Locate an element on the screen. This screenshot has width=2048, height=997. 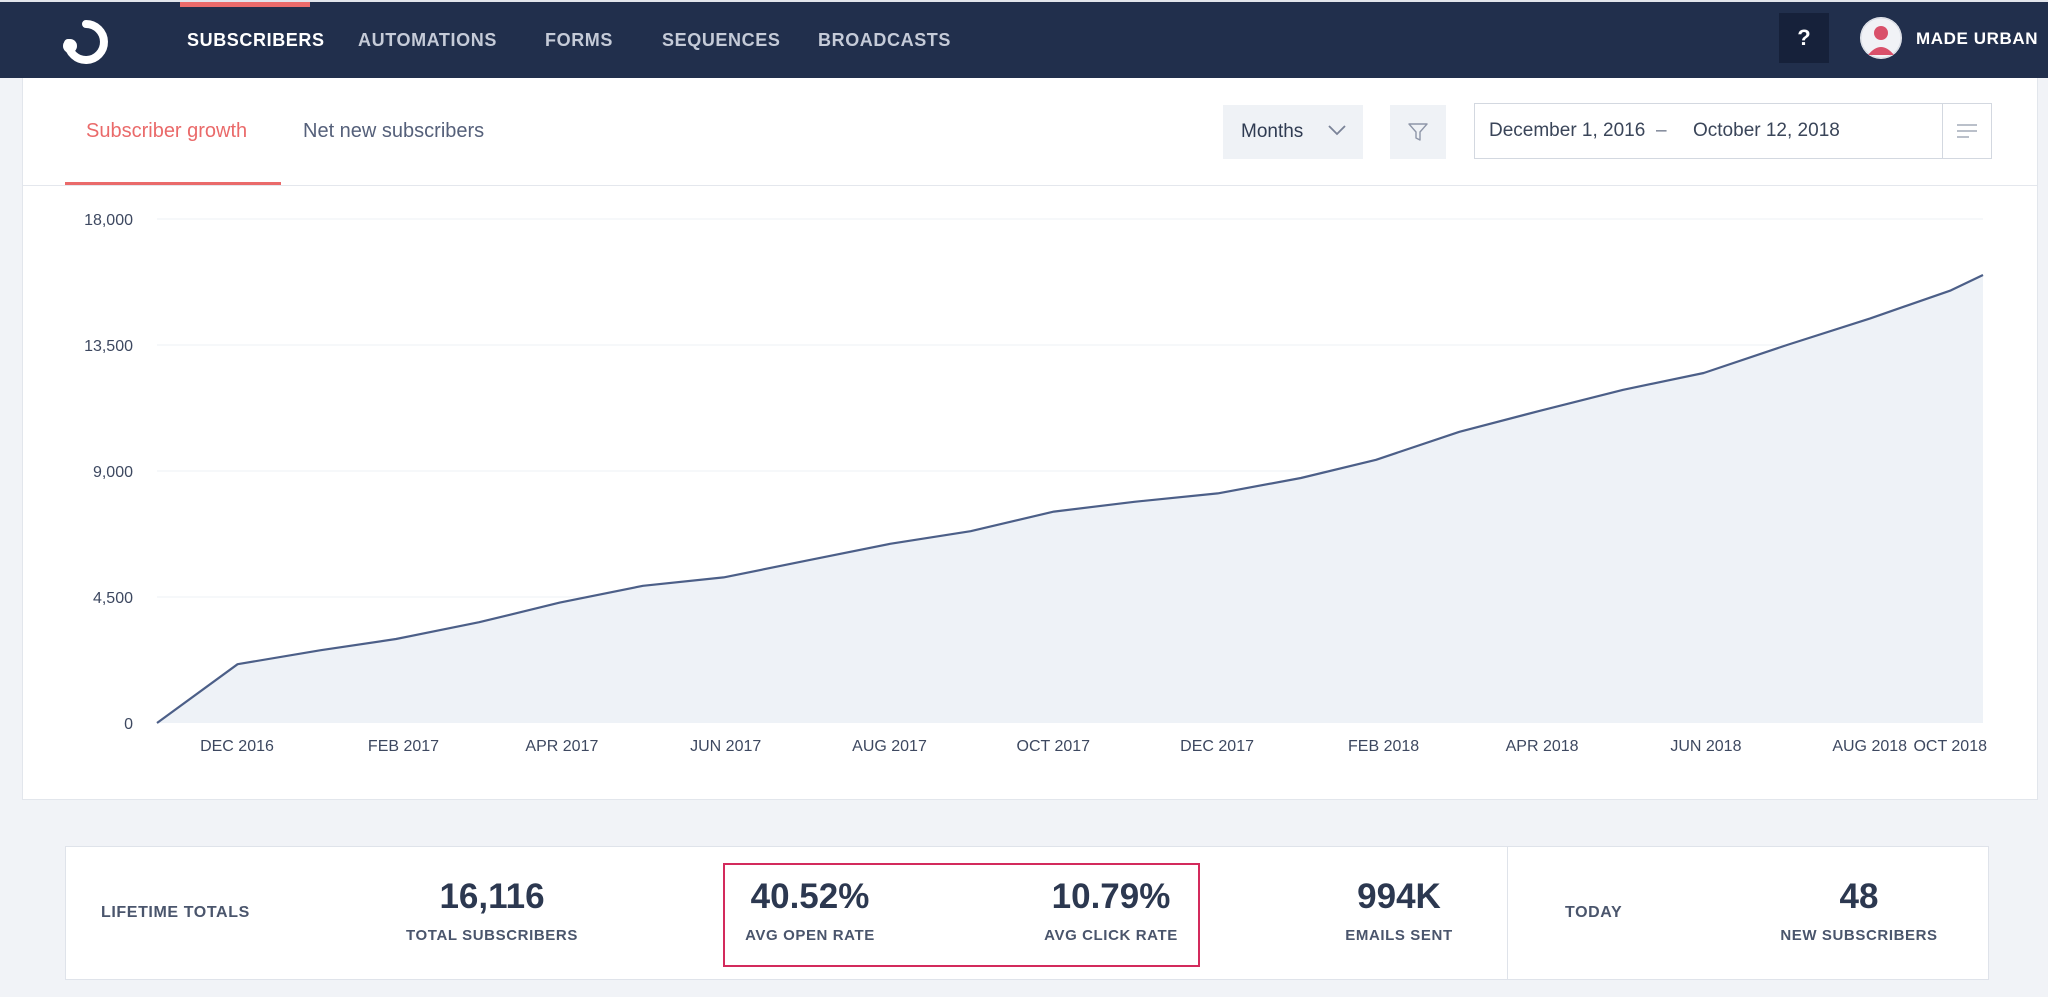
emails-sent-value: 994K is located at coordinates (1399, 896).